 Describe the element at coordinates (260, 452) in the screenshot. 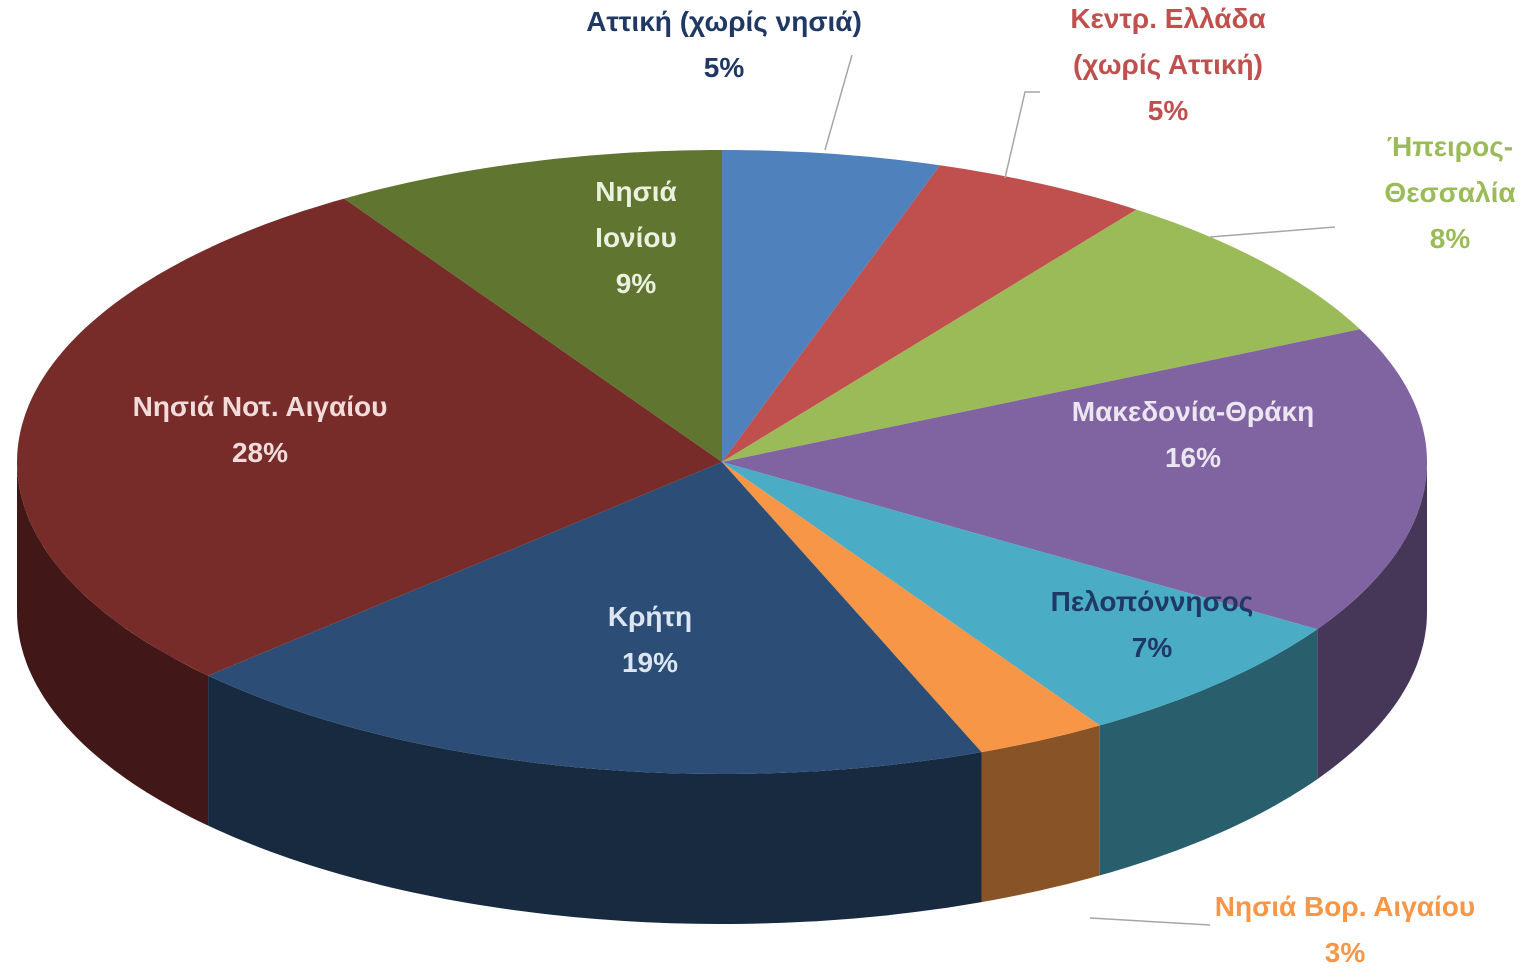

I see `value-label: 28%` at that location.